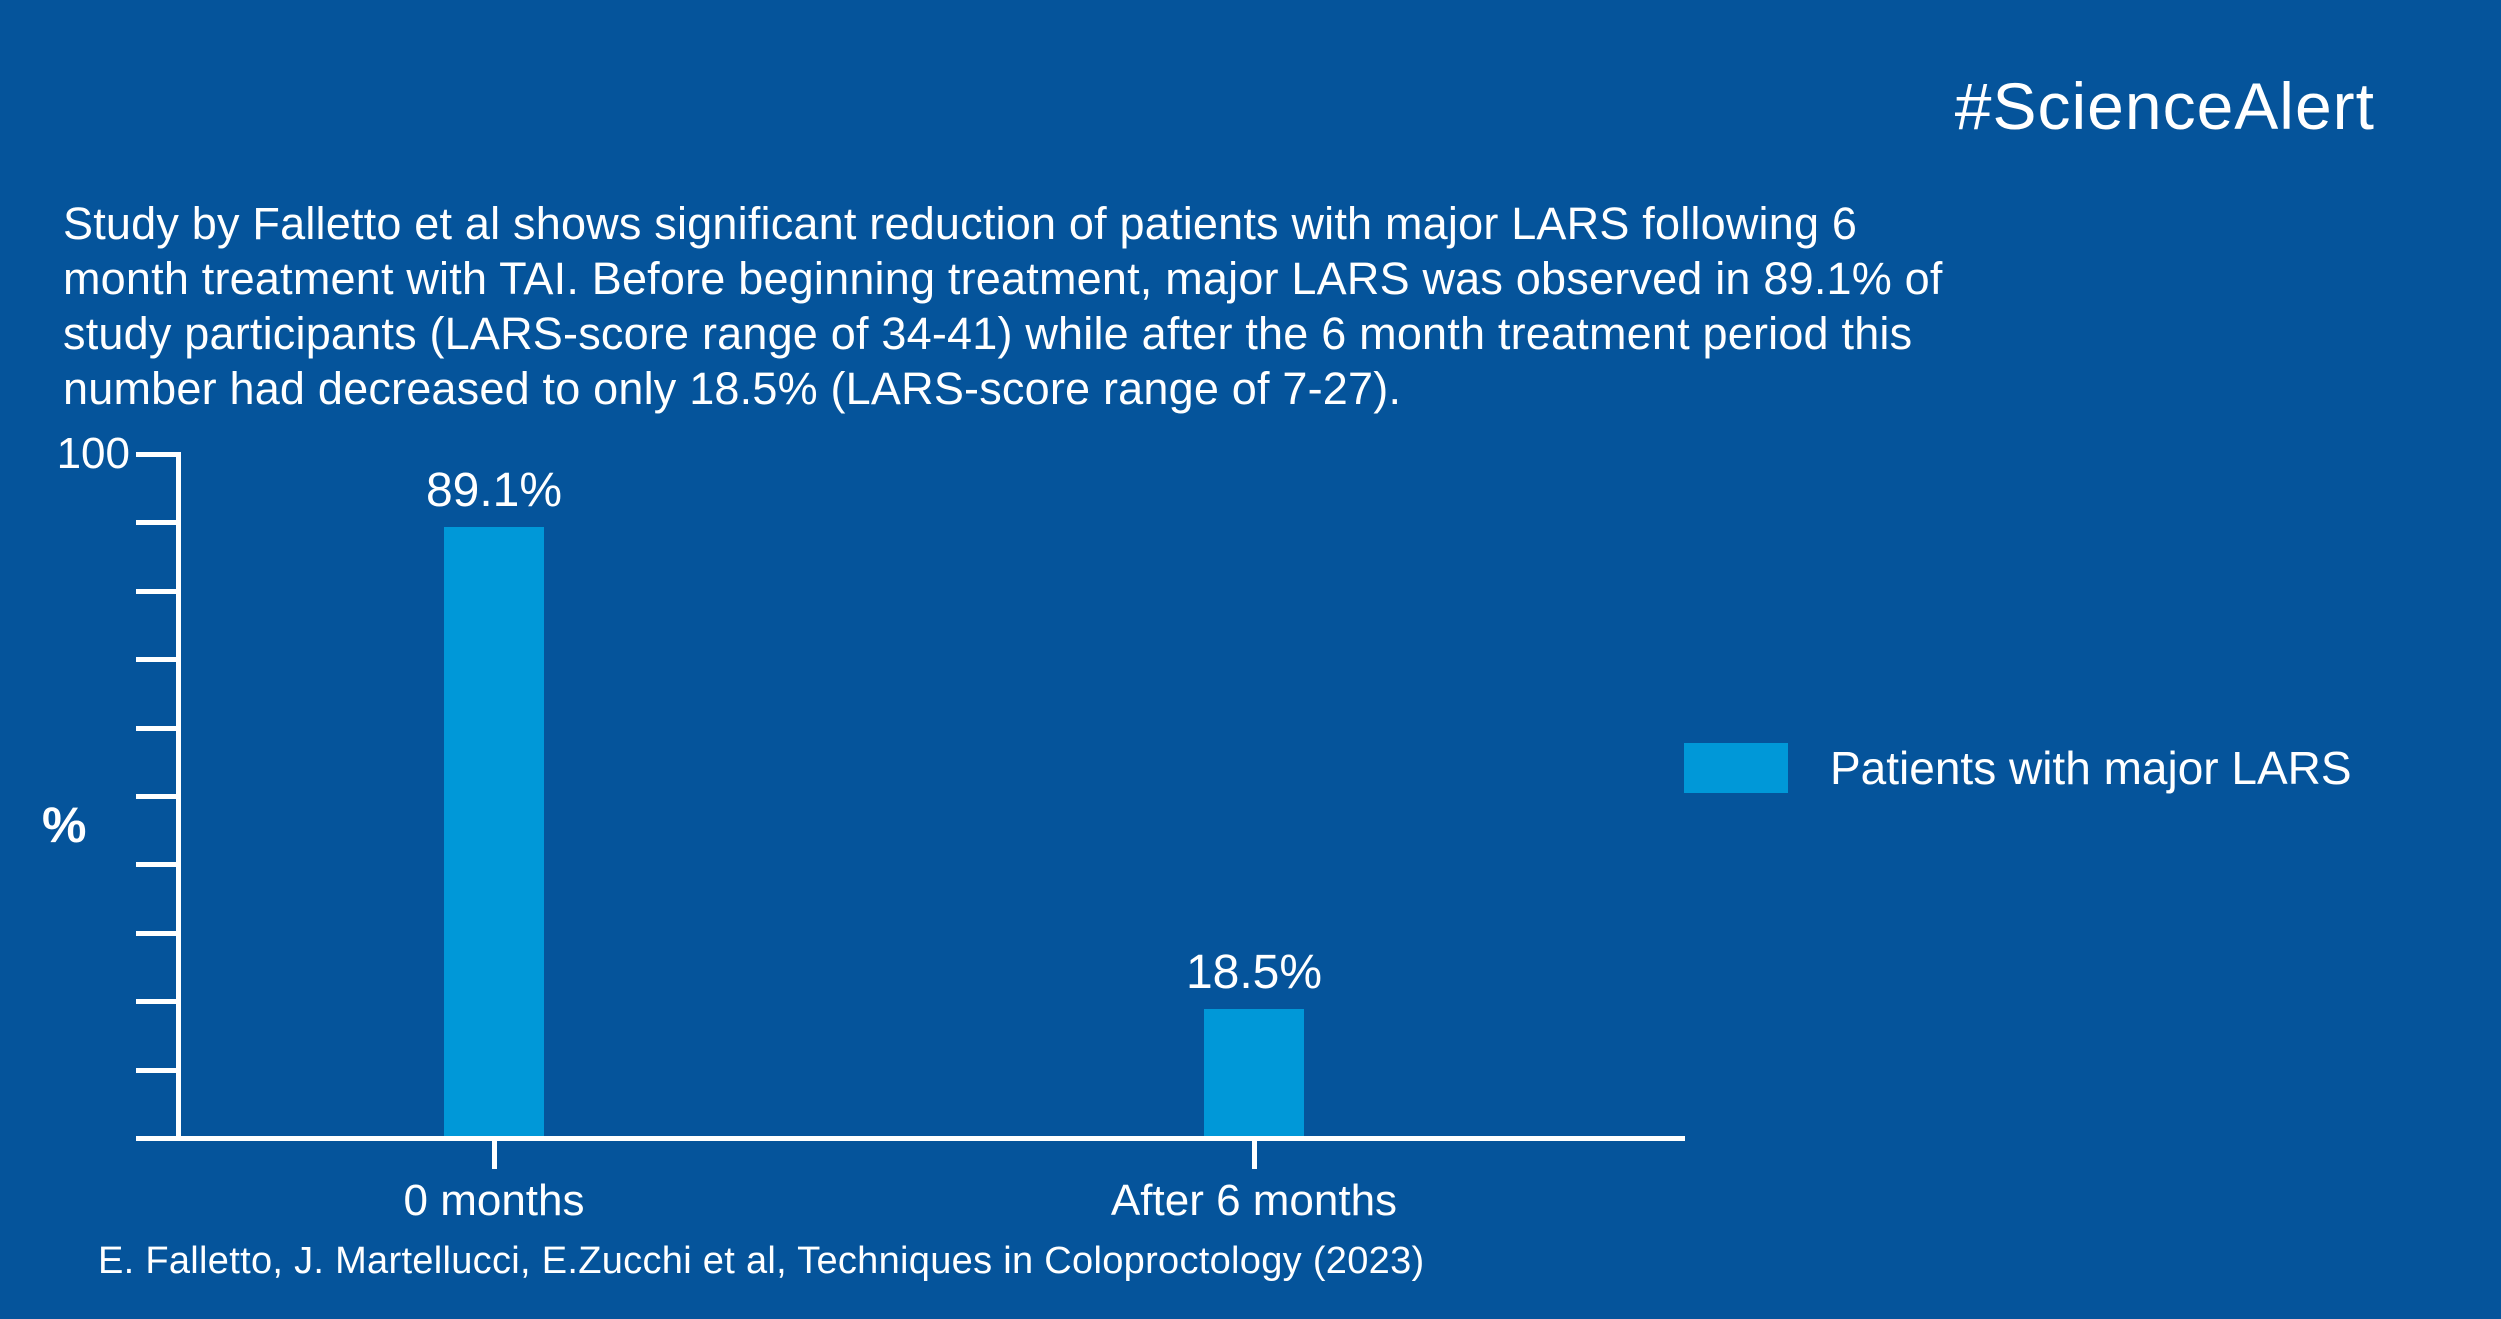 The height and width of the screenshot is (1319, 2501). I want to click on x-axis-category-label: 0 months, so click(494, 1200).